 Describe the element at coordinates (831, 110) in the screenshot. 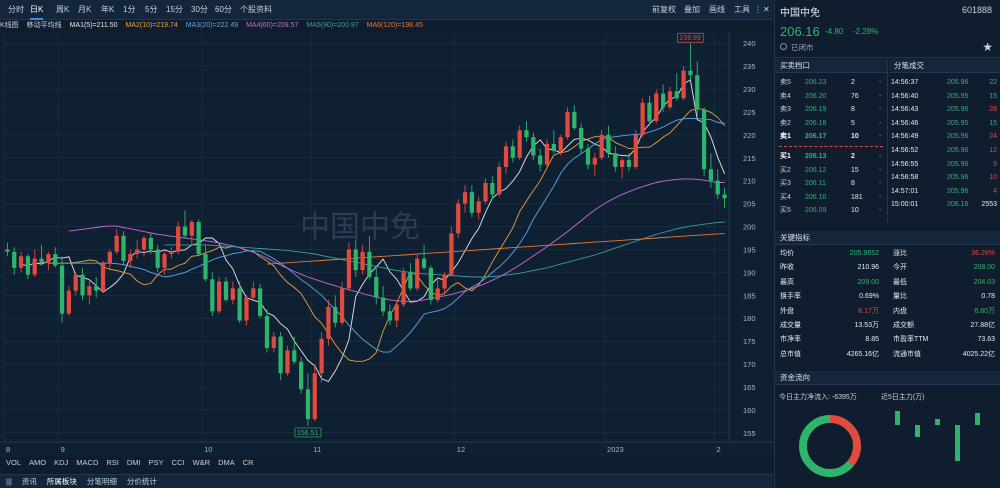

I see `orderbook-row: 卖3 206.19 8 -` at that location.